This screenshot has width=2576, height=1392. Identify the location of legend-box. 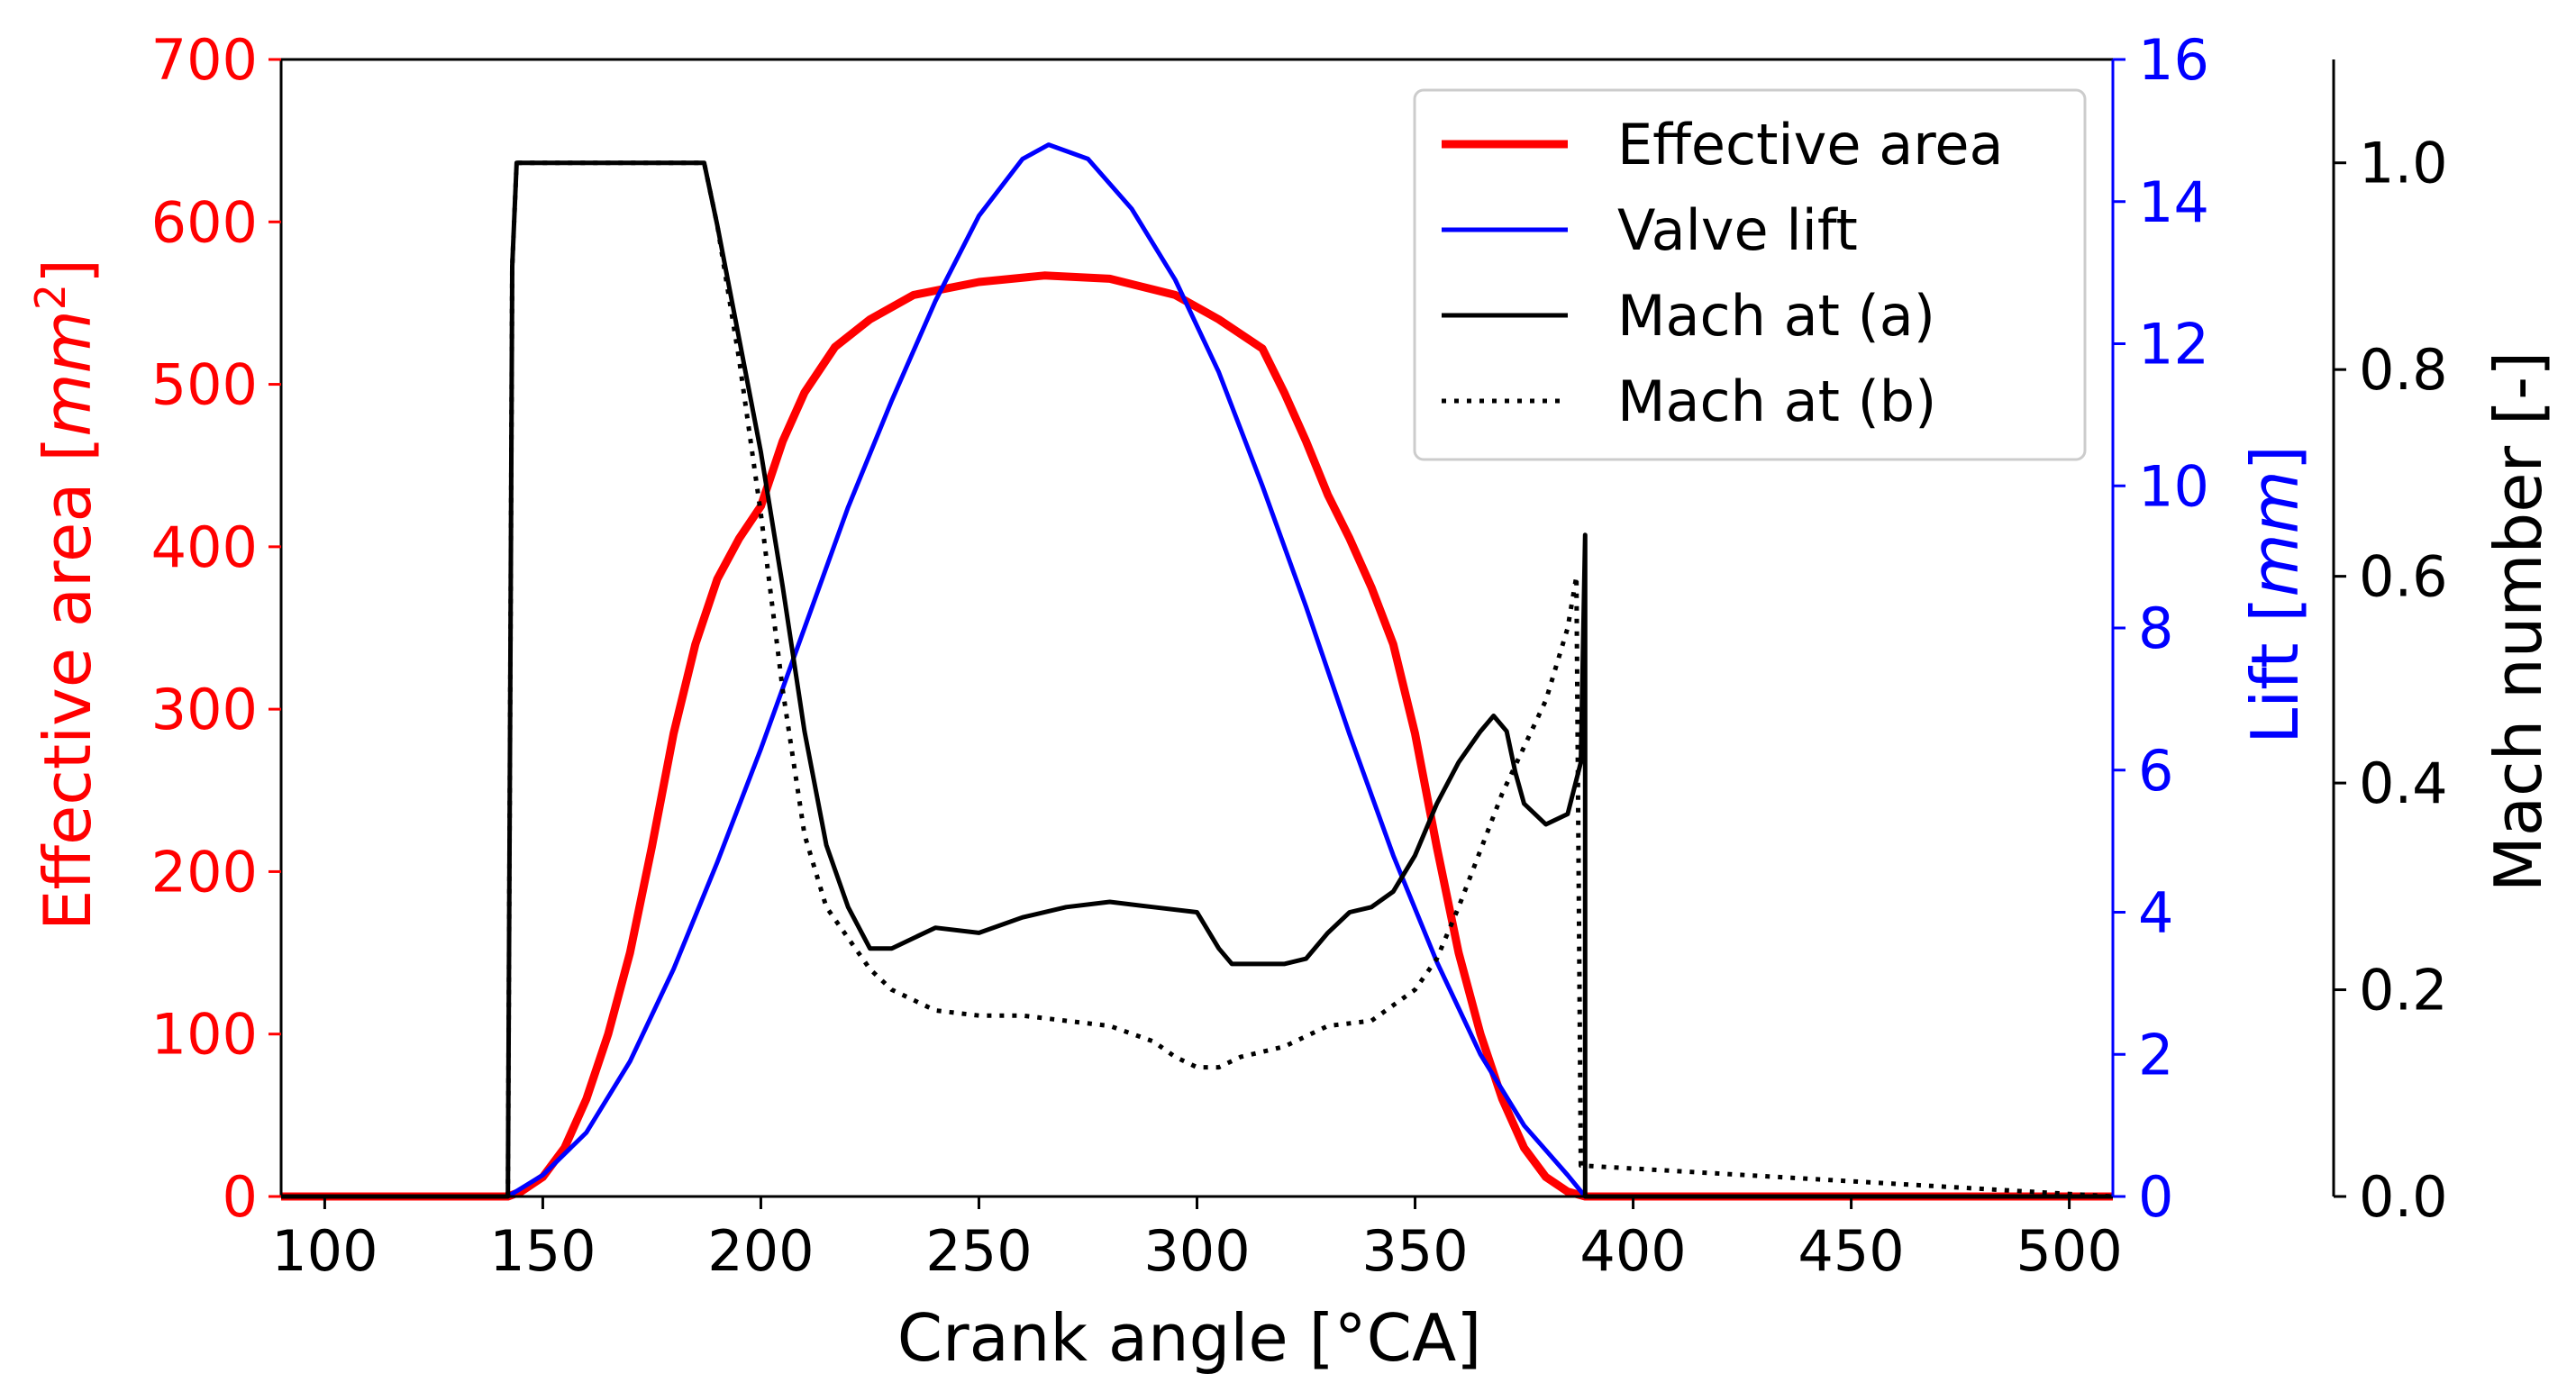
(1750, 274).